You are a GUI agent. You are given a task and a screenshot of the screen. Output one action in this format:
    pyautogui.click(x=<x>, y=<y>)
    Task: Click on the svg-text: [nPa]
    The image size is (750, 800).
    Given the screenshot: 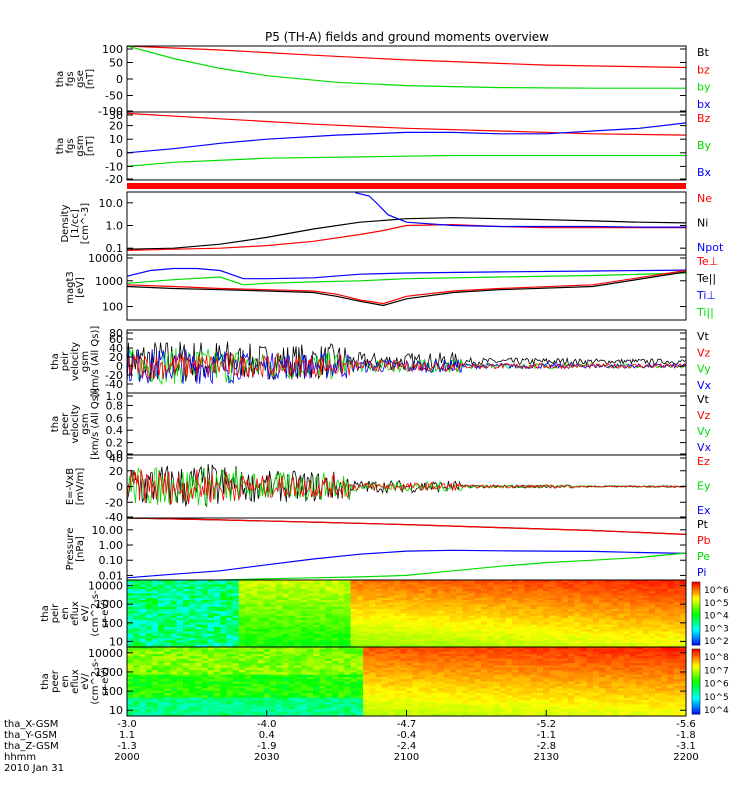 What is the action you would take?
    pyautogui.click(x=80, y=549)
    